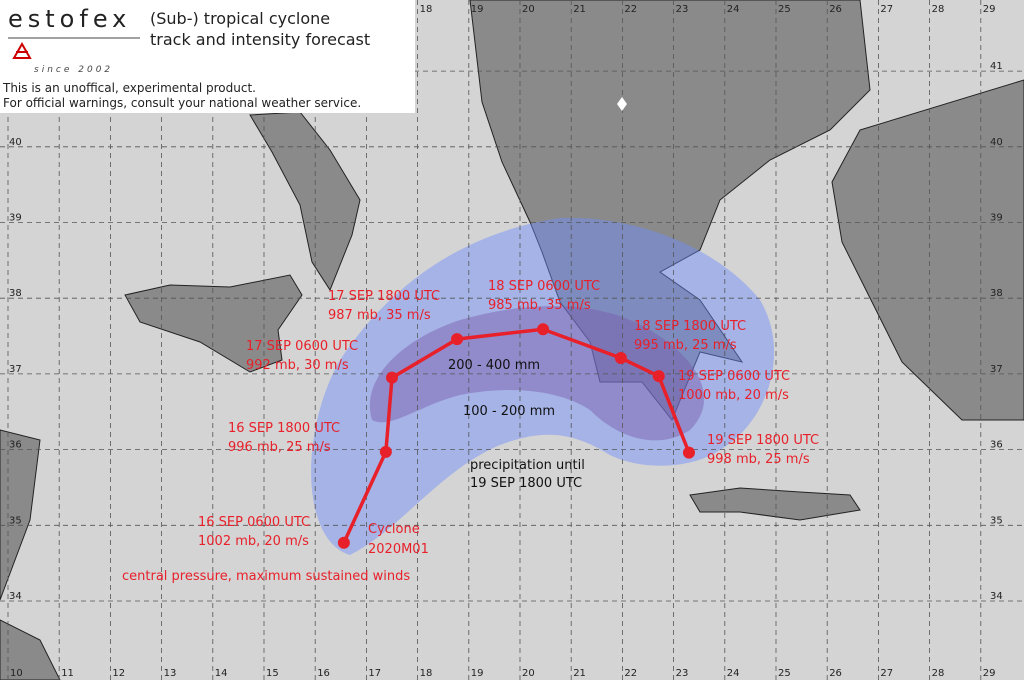 Image resolution: width=1024 pixels, height=680 pixels. What do you see at coordinates (622, 104) in the screenshot?
I see `marker` at bounding box center [622, 104].